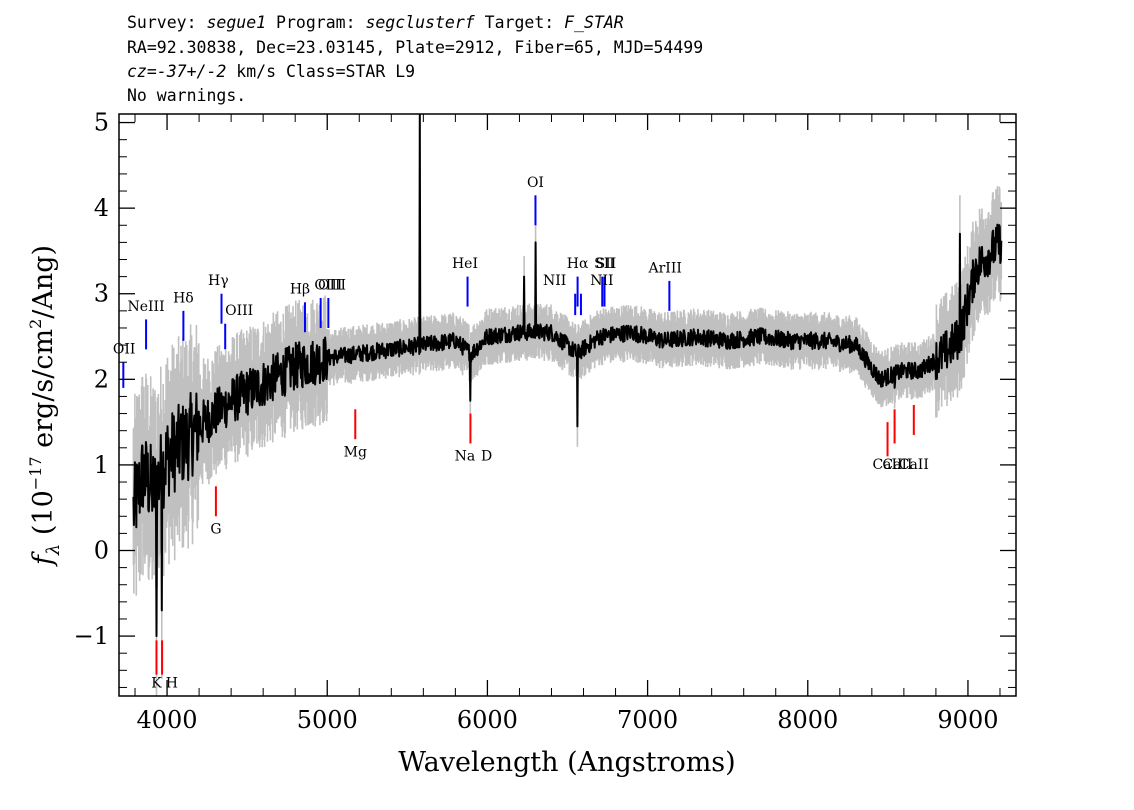 The image size is (1134, 810). Describe the element at coordinates (321, 71) in the screenshot. I see `class-value: km/s Class=STAR L9` at that location.